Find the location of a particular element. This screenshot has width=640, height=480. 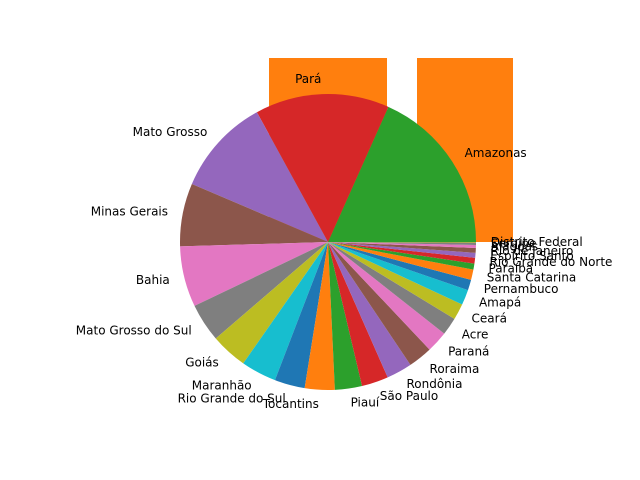

pie-label-piaui: Piauí is located at coordinates (365, 403).